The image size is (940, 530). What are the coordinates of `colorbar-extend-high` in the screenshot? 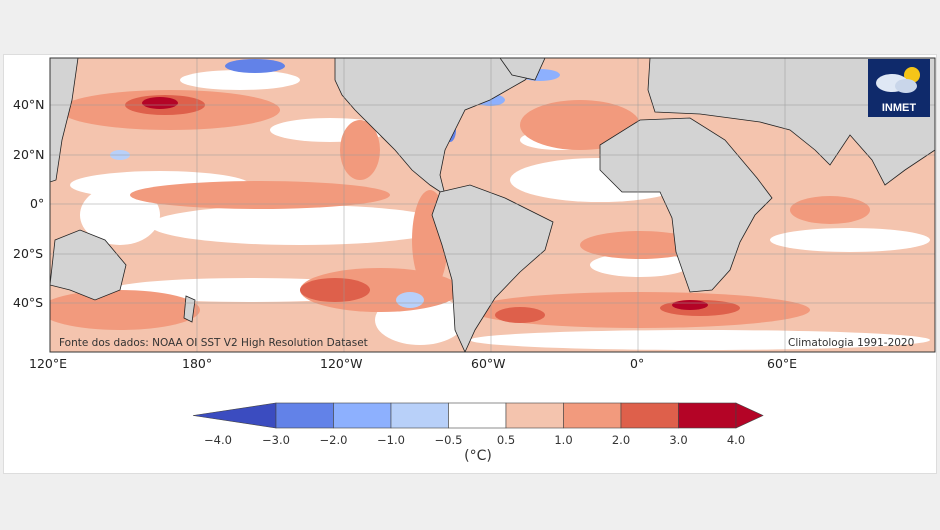 It's located at (749, 415).